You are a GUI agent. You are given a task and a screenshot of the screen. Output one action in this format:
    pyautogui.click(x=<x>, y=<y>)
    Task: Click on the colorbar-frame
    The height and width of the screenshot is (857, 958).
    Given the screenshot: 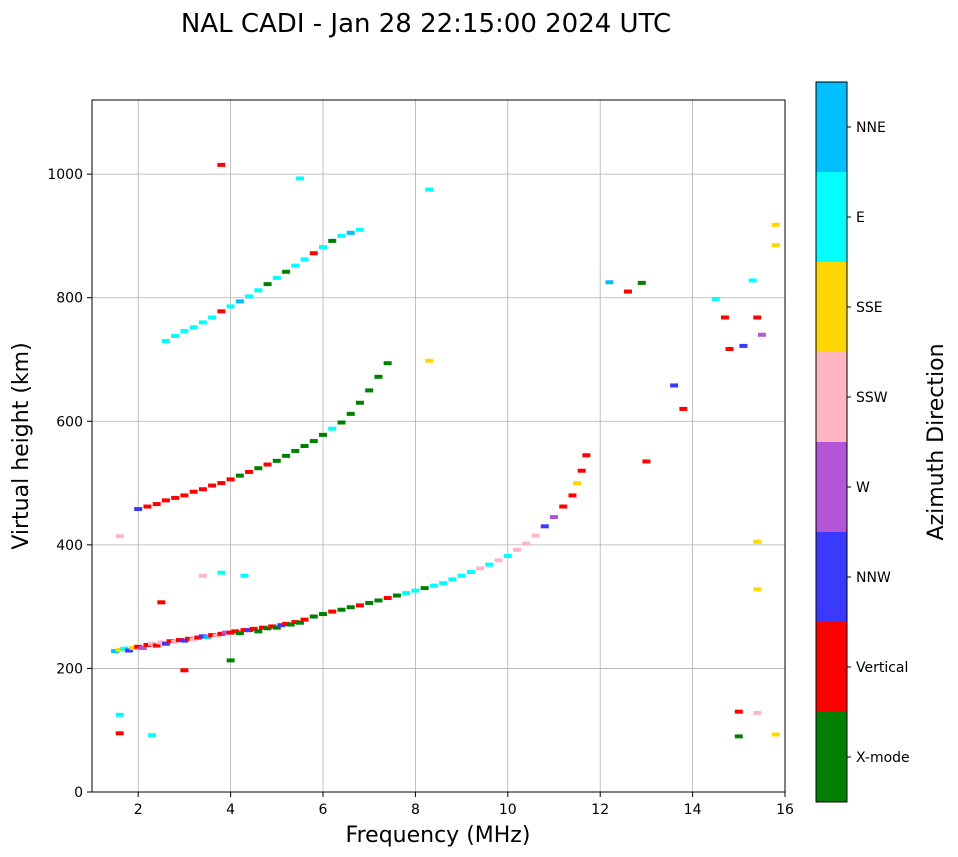 What is the action you would take?
    pyautogui.click(x=831, y=442)
    